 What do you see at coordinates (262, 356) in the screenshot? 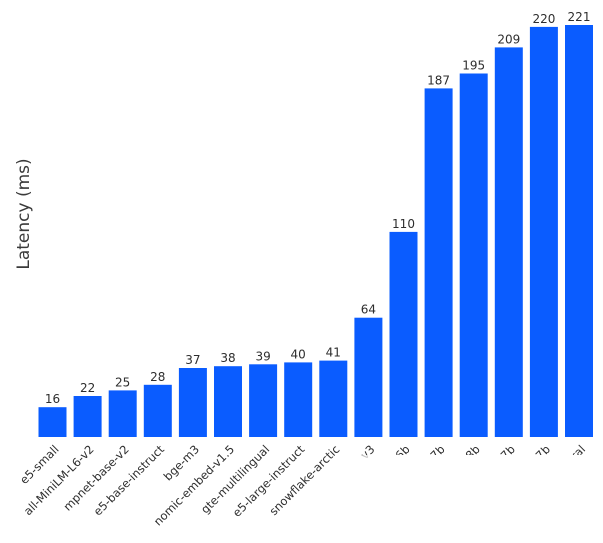
I see `bar-value-label-6: 39` at bounding box center [262, 356].